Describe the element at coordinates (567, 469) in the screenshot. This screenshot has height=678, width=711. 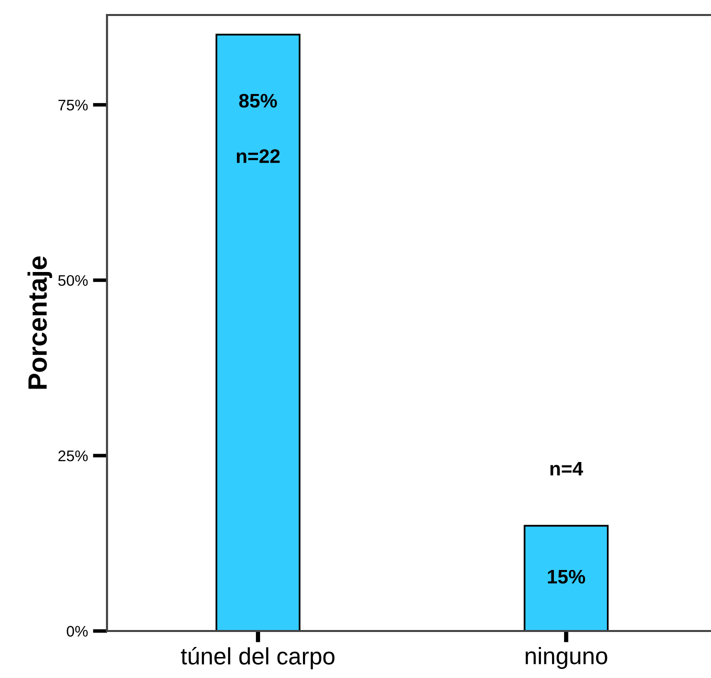
I see `annotation: n=4` at that location.